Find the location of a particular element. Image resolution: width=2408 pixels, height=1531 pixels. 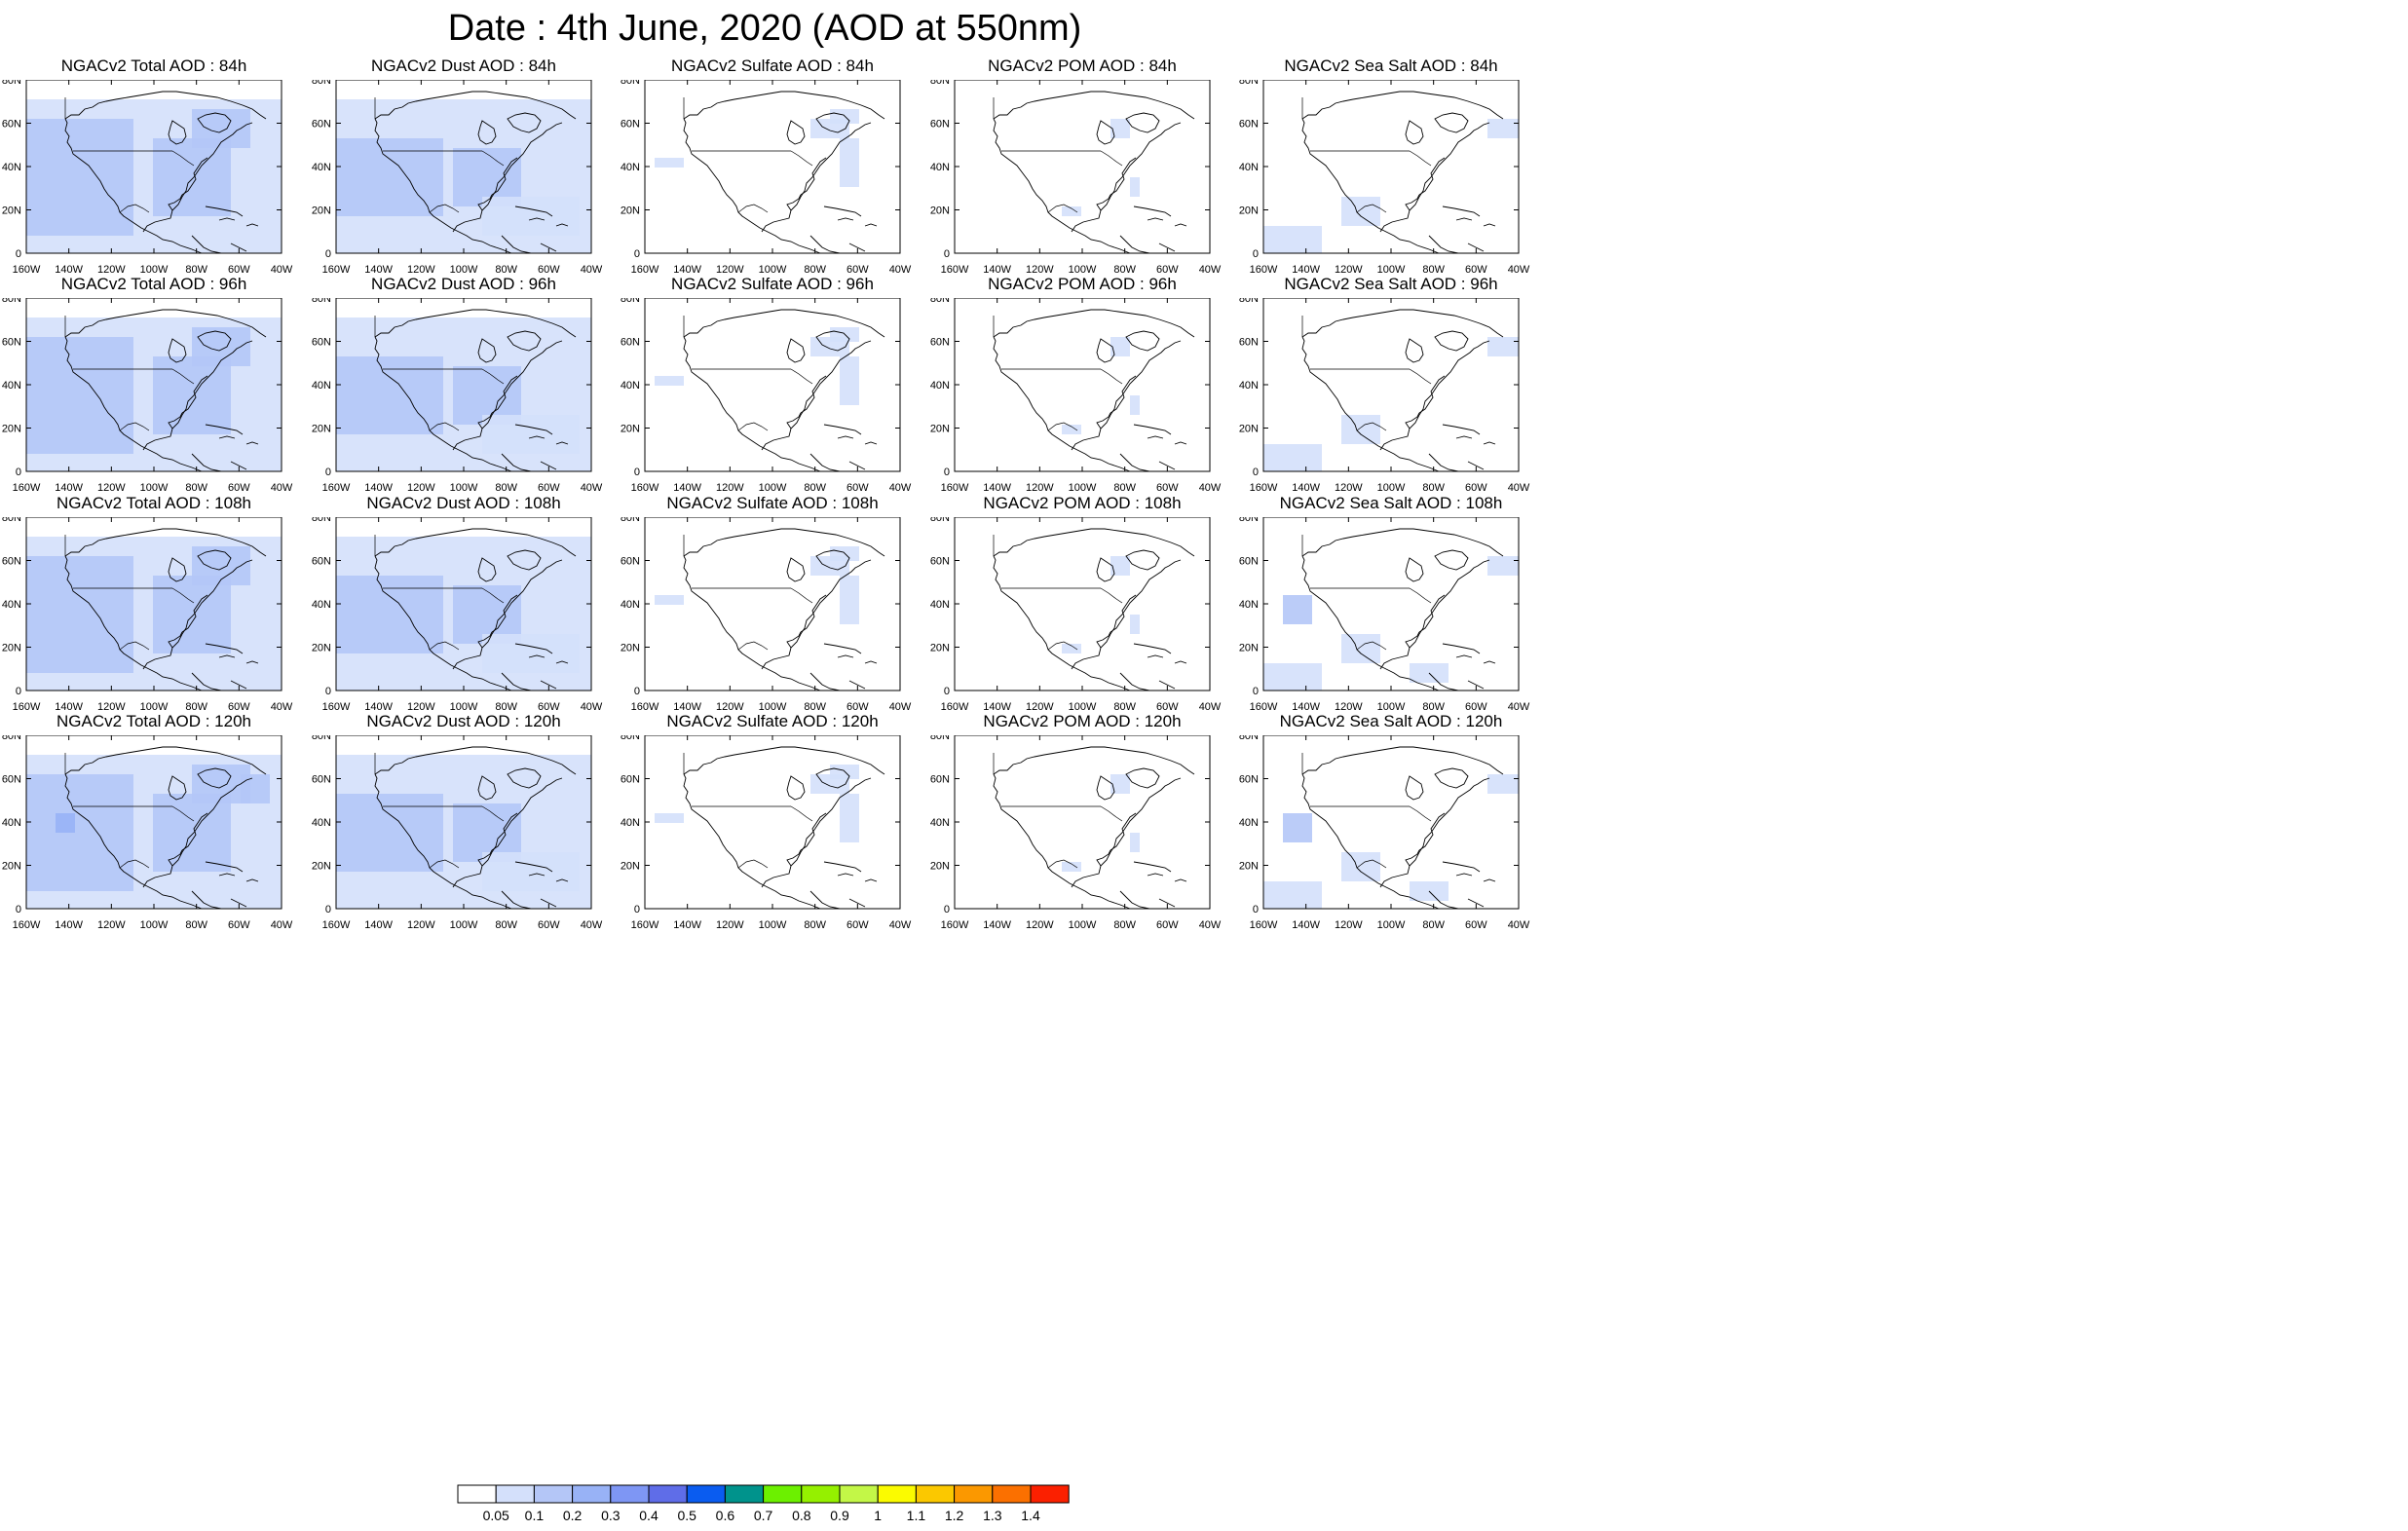

panel-title: NGACv2 Sulfate AOD : 108h is located at coordinates (772, 503).